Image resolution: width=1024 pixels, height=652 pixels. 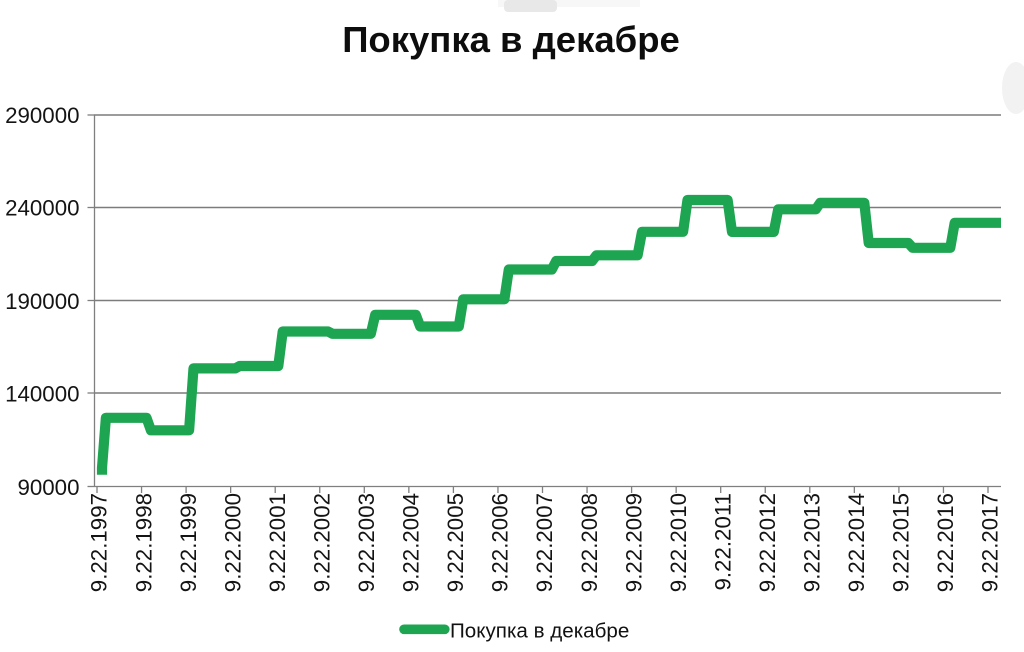 I want to click on svg-text: 9.22.2008, so click(x=589, y=542).